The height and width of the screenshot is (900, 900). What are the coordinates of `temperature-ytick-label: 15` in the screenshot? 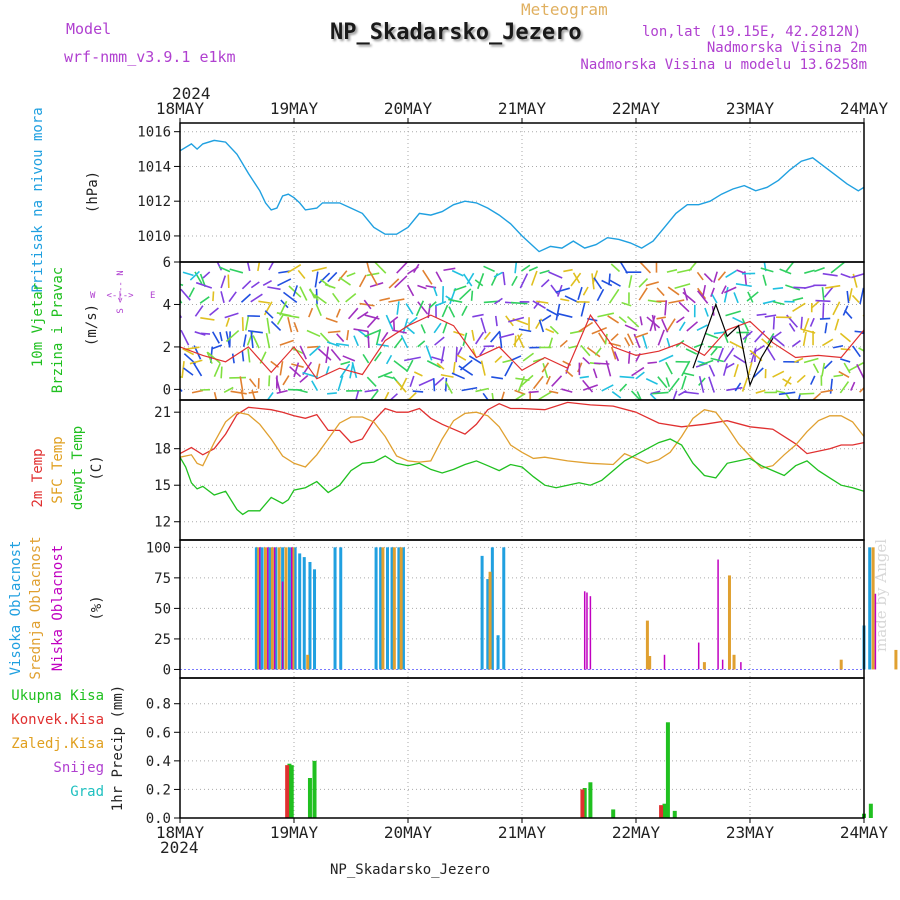 It's located at (162, 486).